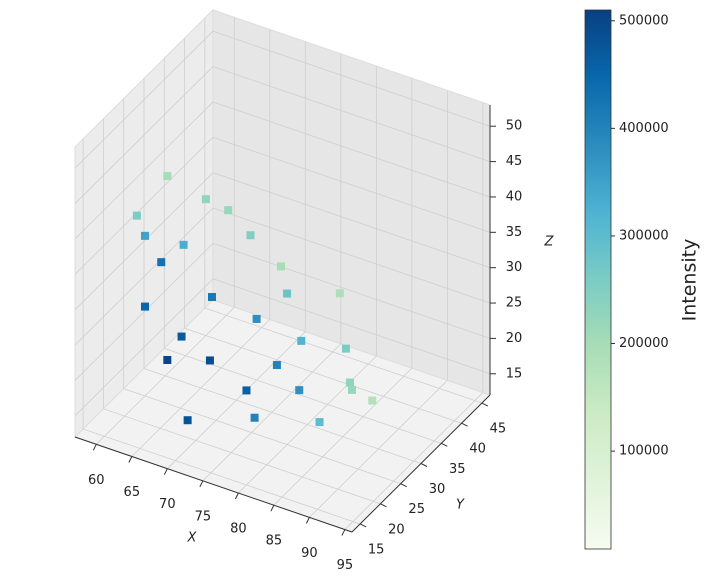  What do you see at coordinates (498, 429) in the screenshot?
I see `y-tick-label: 45` at bounding box center [498, 429].